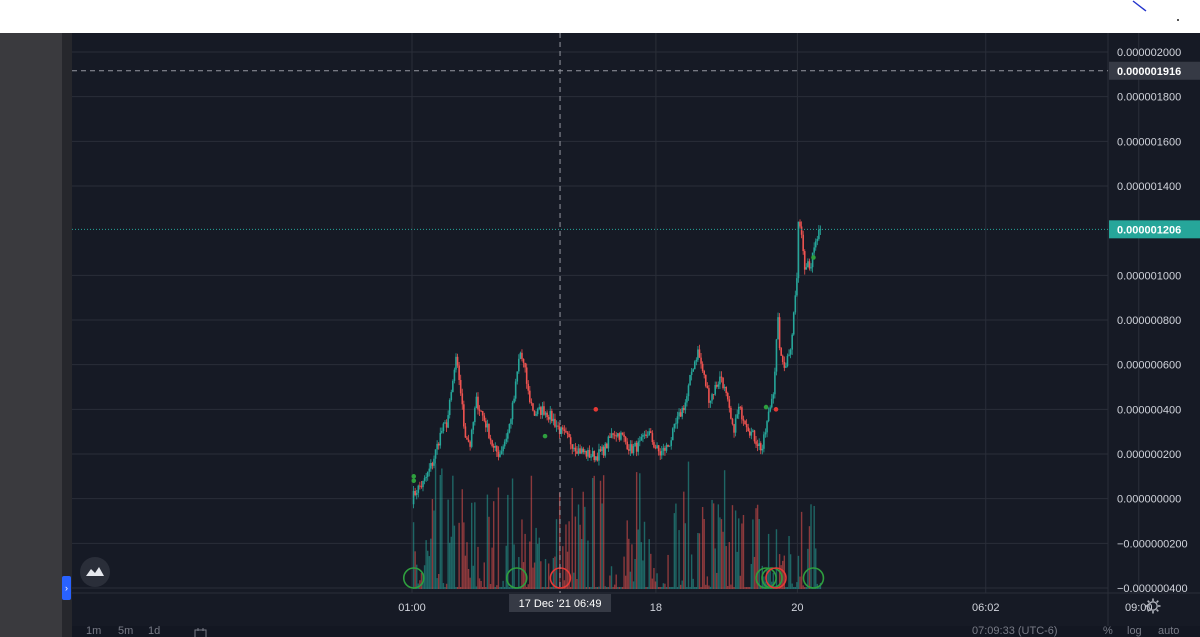  I want to click on pencil-icon, so click(1139, 6).